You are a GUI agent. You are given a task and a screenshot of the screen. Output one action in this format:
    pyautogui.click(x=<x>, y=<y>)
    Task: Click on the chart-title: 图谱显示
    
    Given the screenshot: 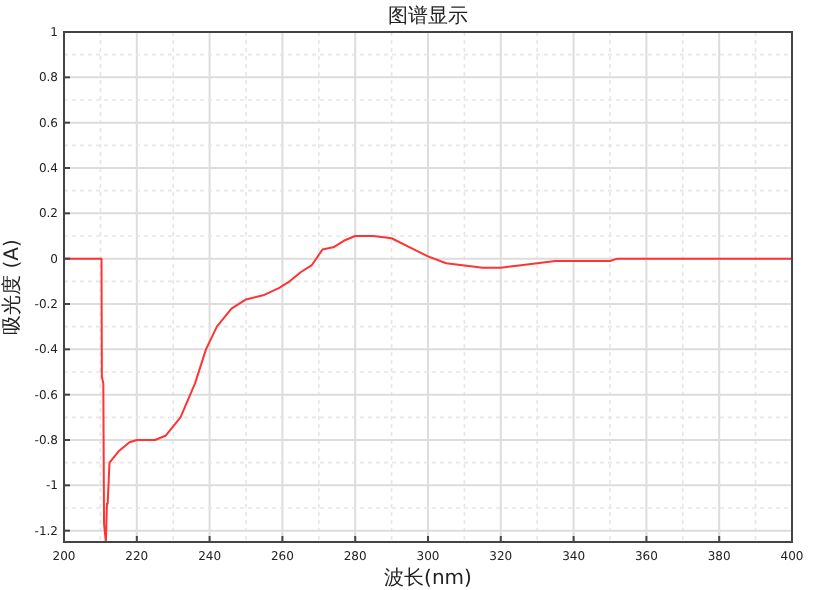 What is the action you would take?
    pyautogui.click(x=428, y=16)
    